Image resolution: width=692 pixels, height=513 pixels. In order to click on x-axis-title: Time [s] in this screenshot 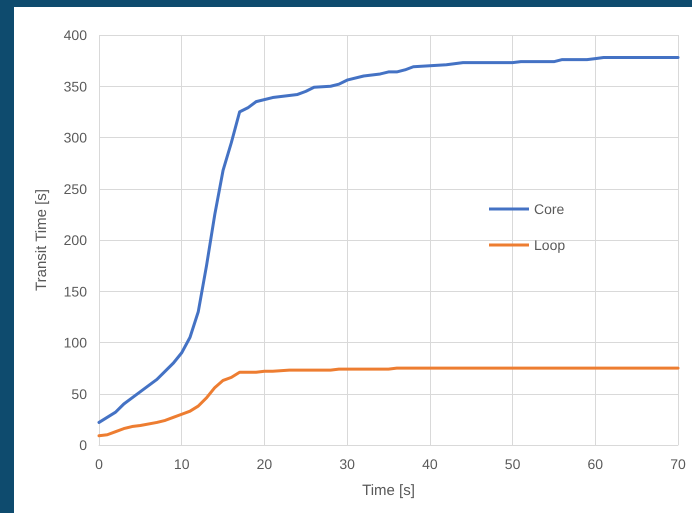, I will do `click(388, 490)`.